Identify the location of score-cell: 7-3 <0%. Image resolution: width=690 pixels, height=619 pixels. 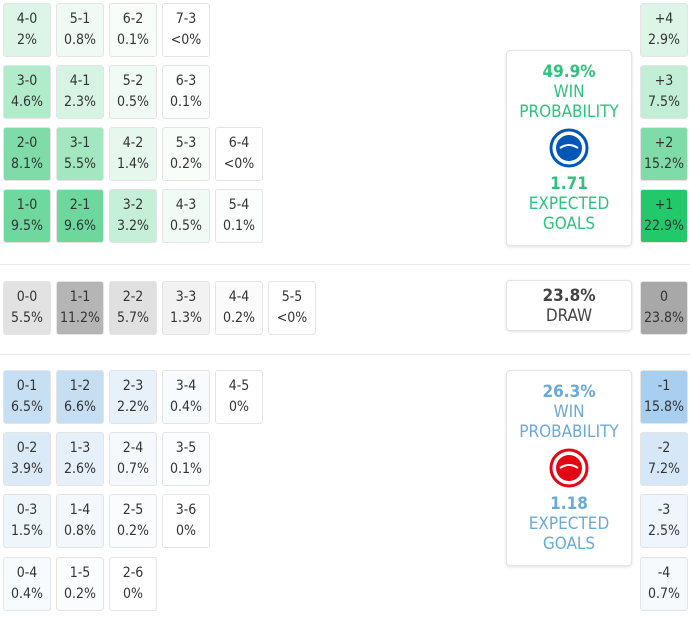
(186, 30).